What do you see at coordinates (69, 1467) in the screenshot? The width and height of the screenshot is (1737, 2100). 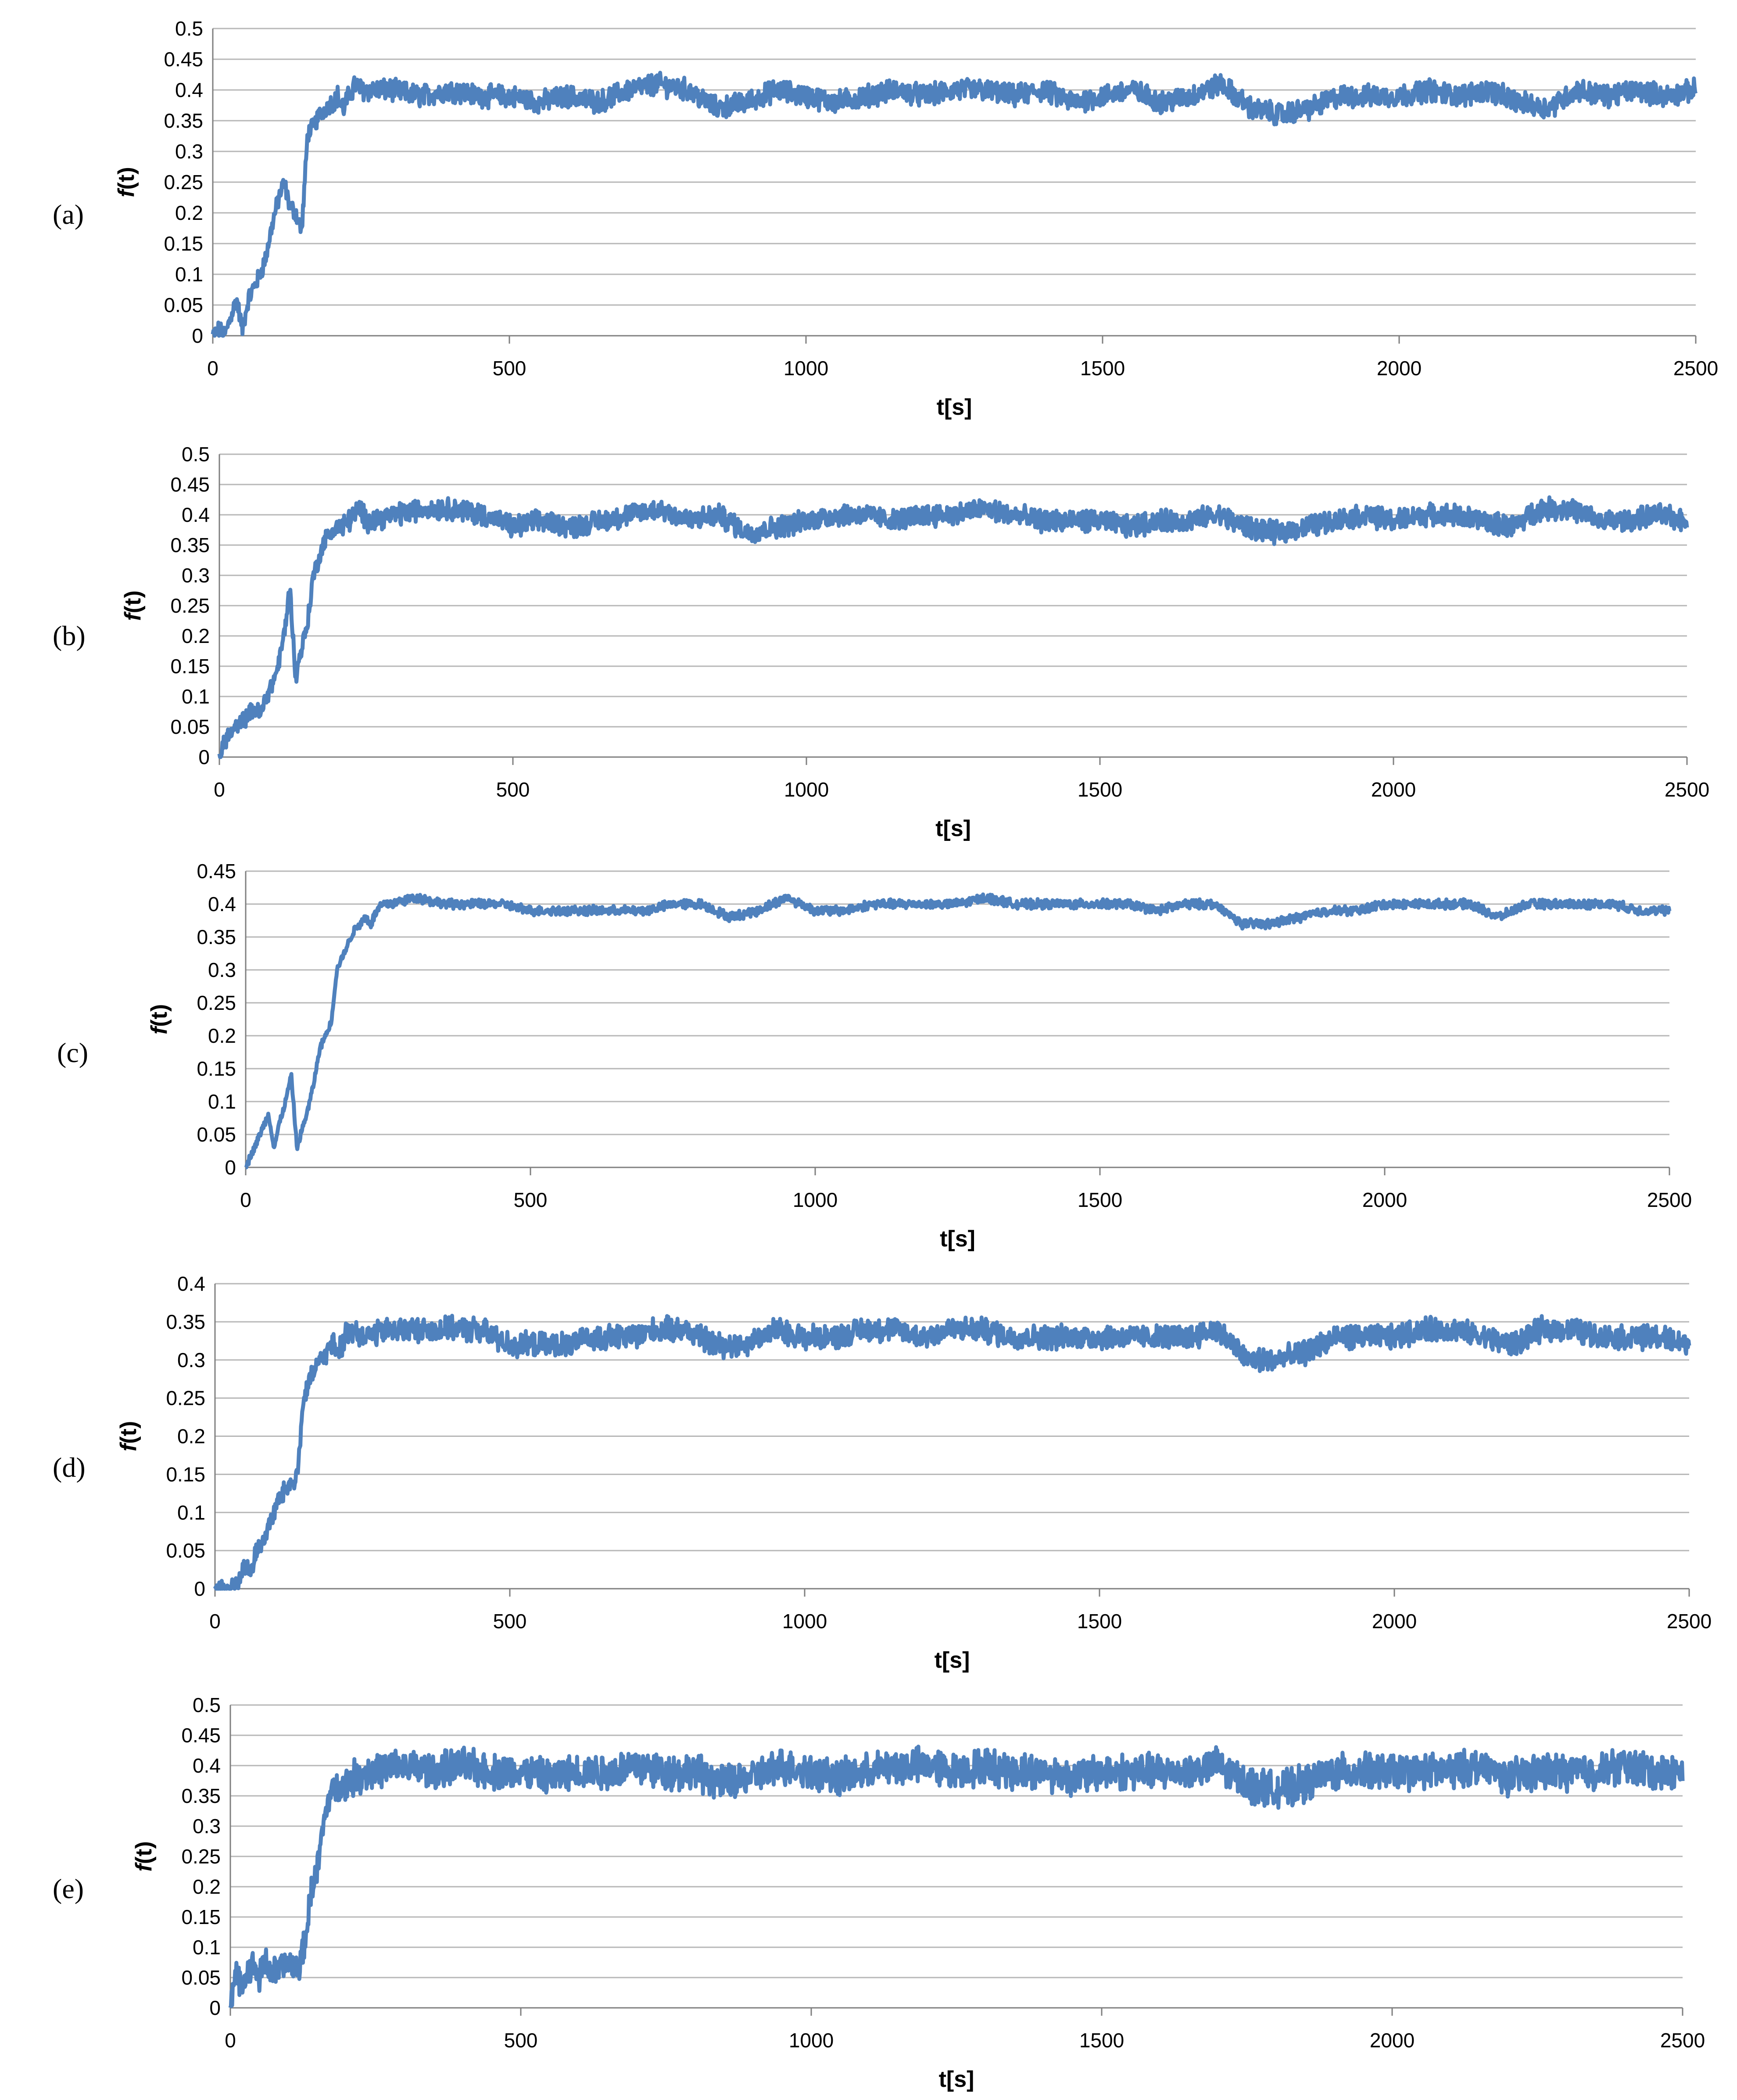 I see `panel-label: (d)` at bounding box center [69, 1467].